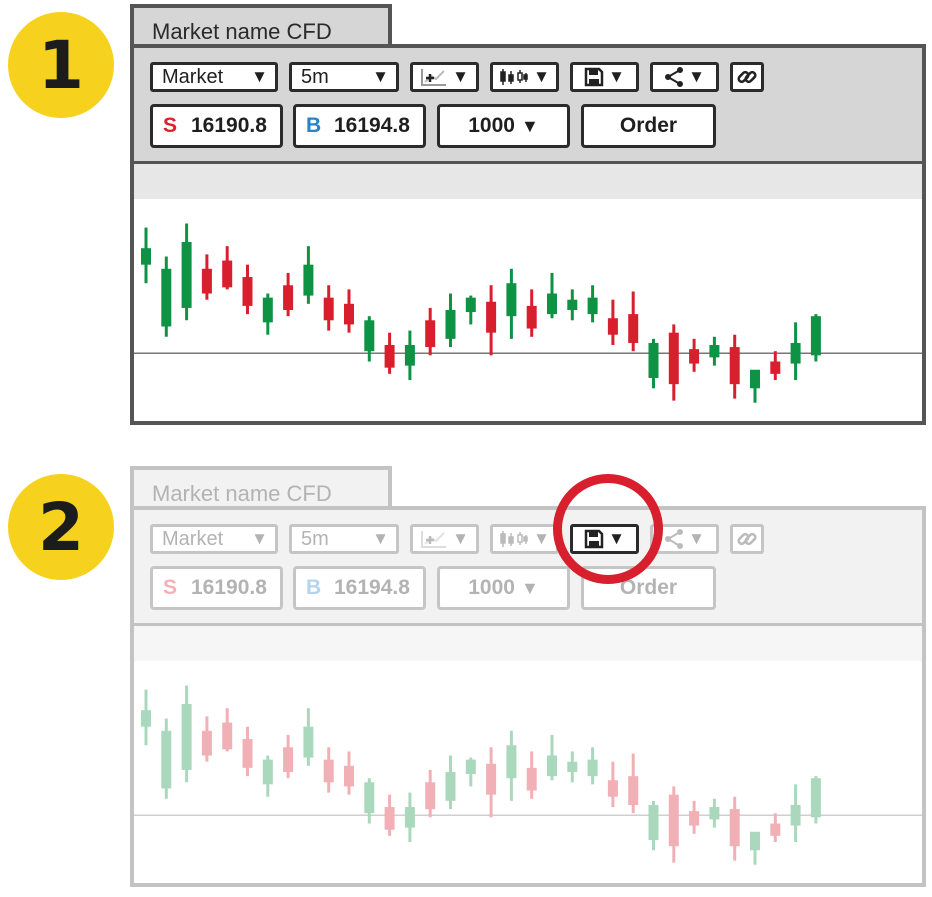 This screenshot has width=932, height=897. What do you see at coordinates (684, 77) in the screenshot?
I see `share-dropdown: ▼` at bounding box center [684, 77].